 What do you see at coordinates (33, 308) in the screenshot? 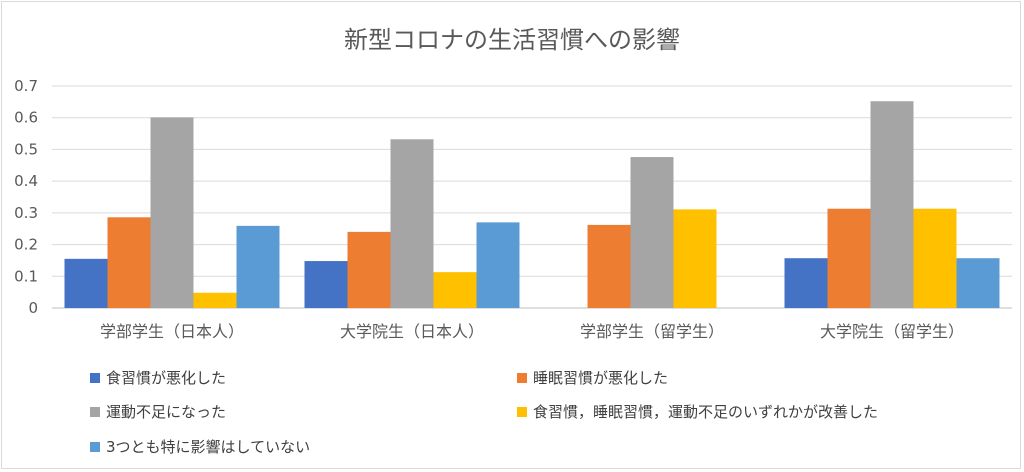
I see `y-tick-label: 0` at bounding box center [33, 308].